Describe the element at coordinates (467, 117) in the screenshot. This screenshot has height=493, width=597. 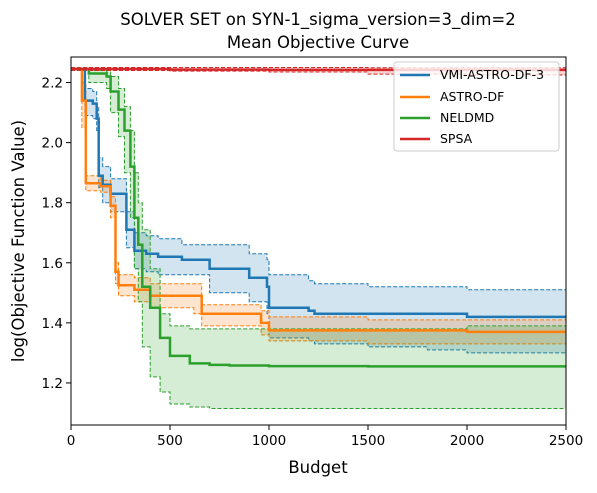
I see `legend-label-neldmd: NELDMD` at that location.